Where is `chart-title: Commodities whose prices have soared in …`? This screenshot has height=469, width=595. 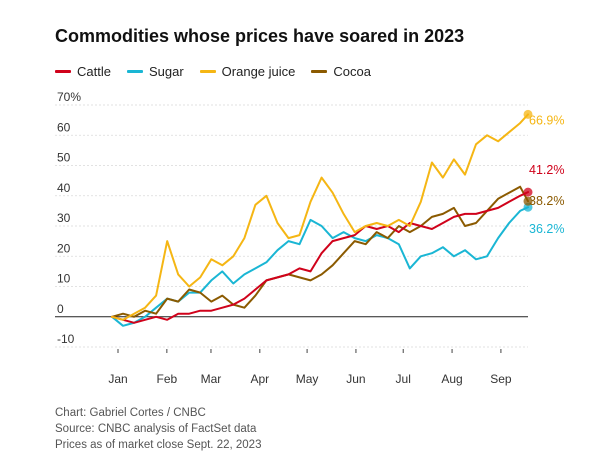
chart-title: Commodities whose prices have soared in … is located at coordinates (260, 36).